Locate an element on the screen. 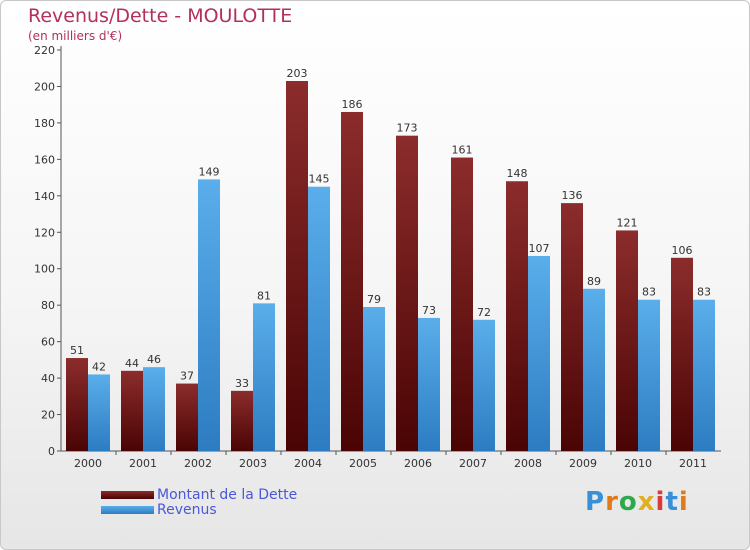  y-tick-label: 0 is located at coordinates (51, 451).